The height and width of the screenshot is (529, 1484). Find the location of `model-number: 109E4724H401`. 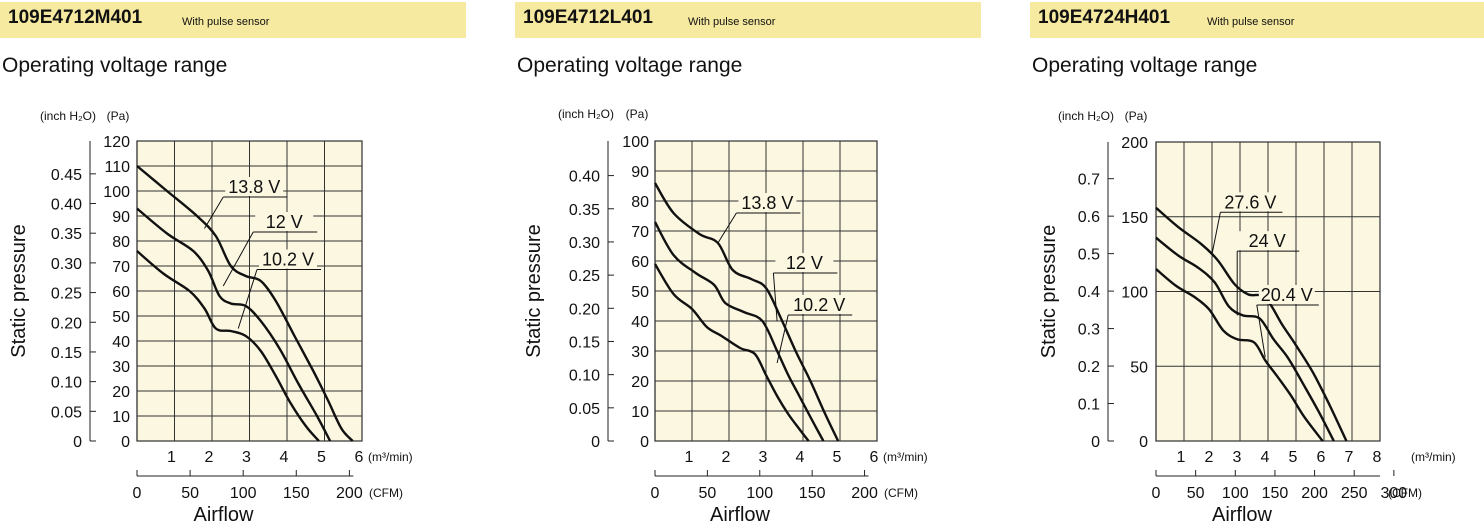

model-number: 109E4724H401 is located at coordinates (1104, 17).